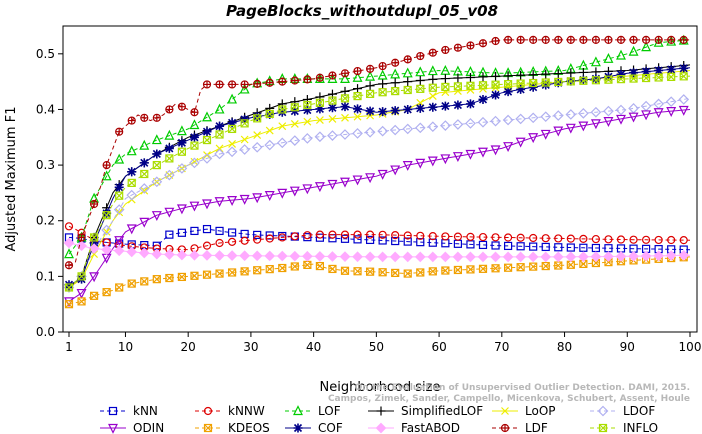  Describe the element at coordinates (520, 427) in the screenshot. I see `legend-item-ldf: LDF` at that location.